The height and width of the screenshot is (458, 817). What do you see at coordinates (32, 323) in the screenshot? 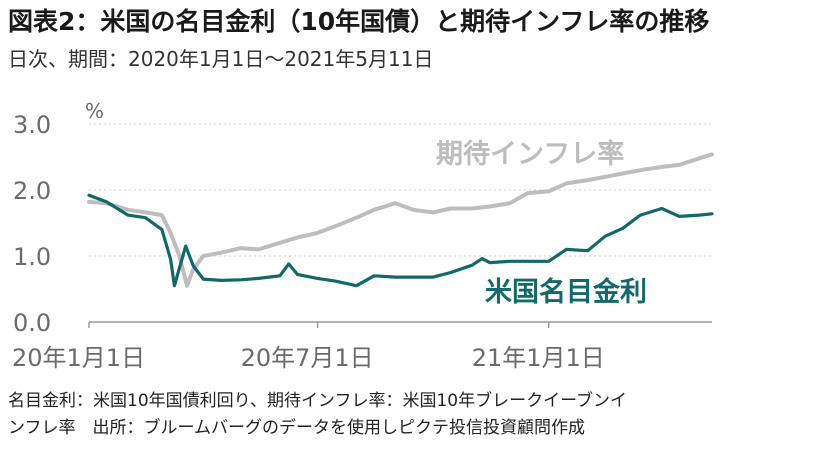
I see `y-tick-label: 0.0` at bounding box center [32, 323].